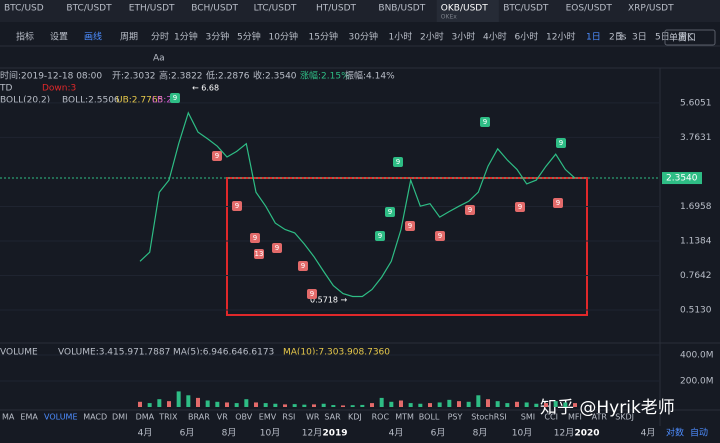 The width and height of the screenshot is (720, 443). I want to click on volume-tick: 200.0M, so click(697, 382).